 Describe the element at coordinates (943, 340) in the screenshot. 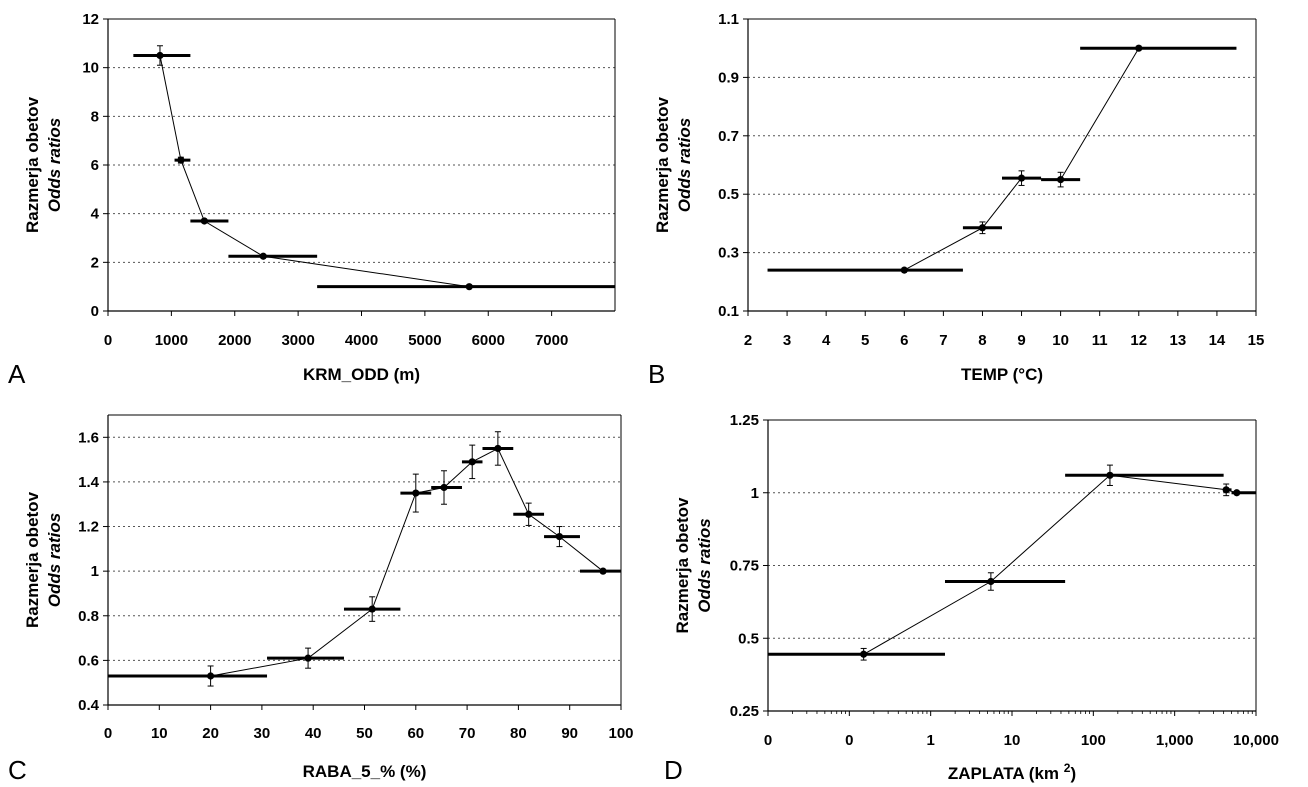

I see `x-tick-label: 7` at that location.